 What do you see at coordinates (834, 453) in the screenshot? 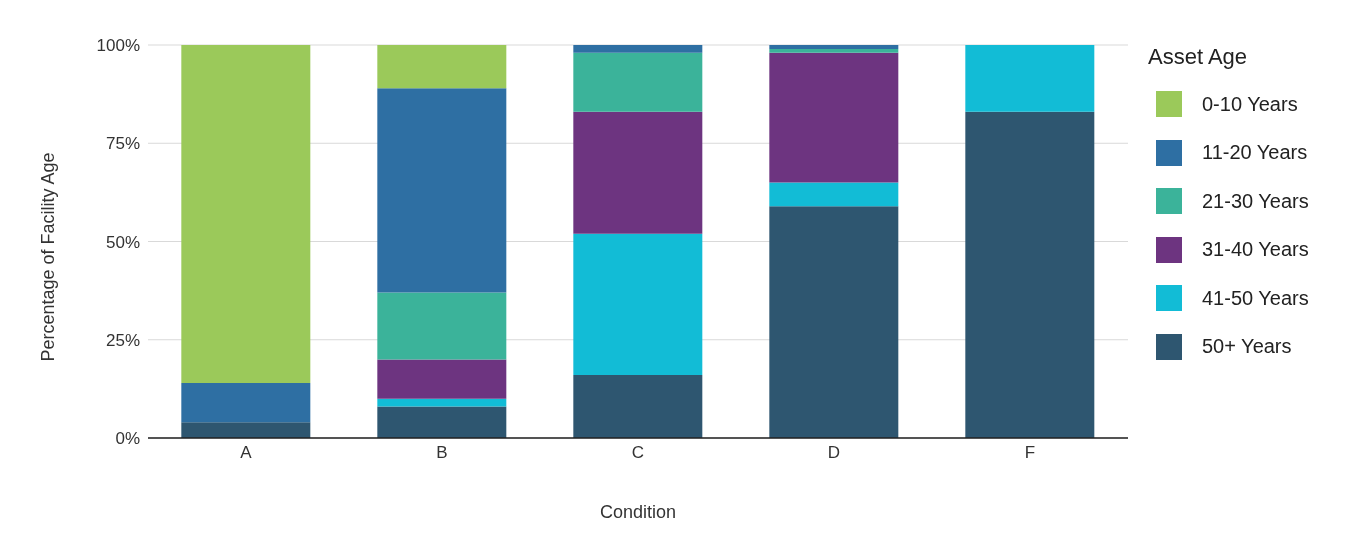
I see `x-tick-label: D` at bounding box center [834, 453].